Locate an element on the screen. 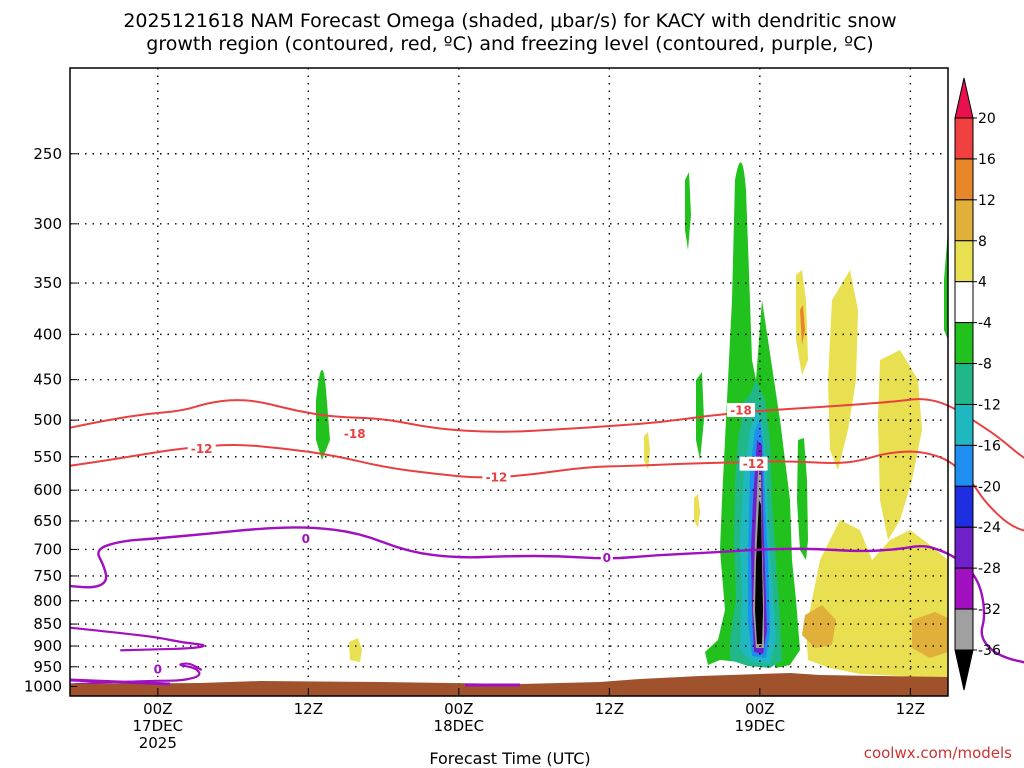 The width and height of the screenshot is (1024, 768). credit-text: coolwx.com/models is located at coordinates (938, 753).